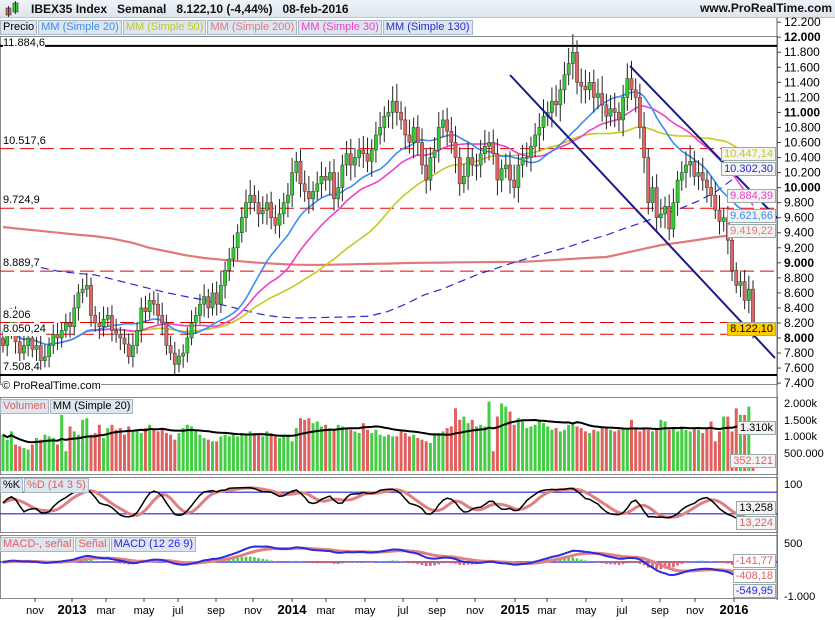 This screenshot has width=835, height=620. What do you see at coordinates (153, 544) in the screenshot?
I see `macd_panel-legend-item: MACD (12 26 9)` at bounding box center [153, 544].